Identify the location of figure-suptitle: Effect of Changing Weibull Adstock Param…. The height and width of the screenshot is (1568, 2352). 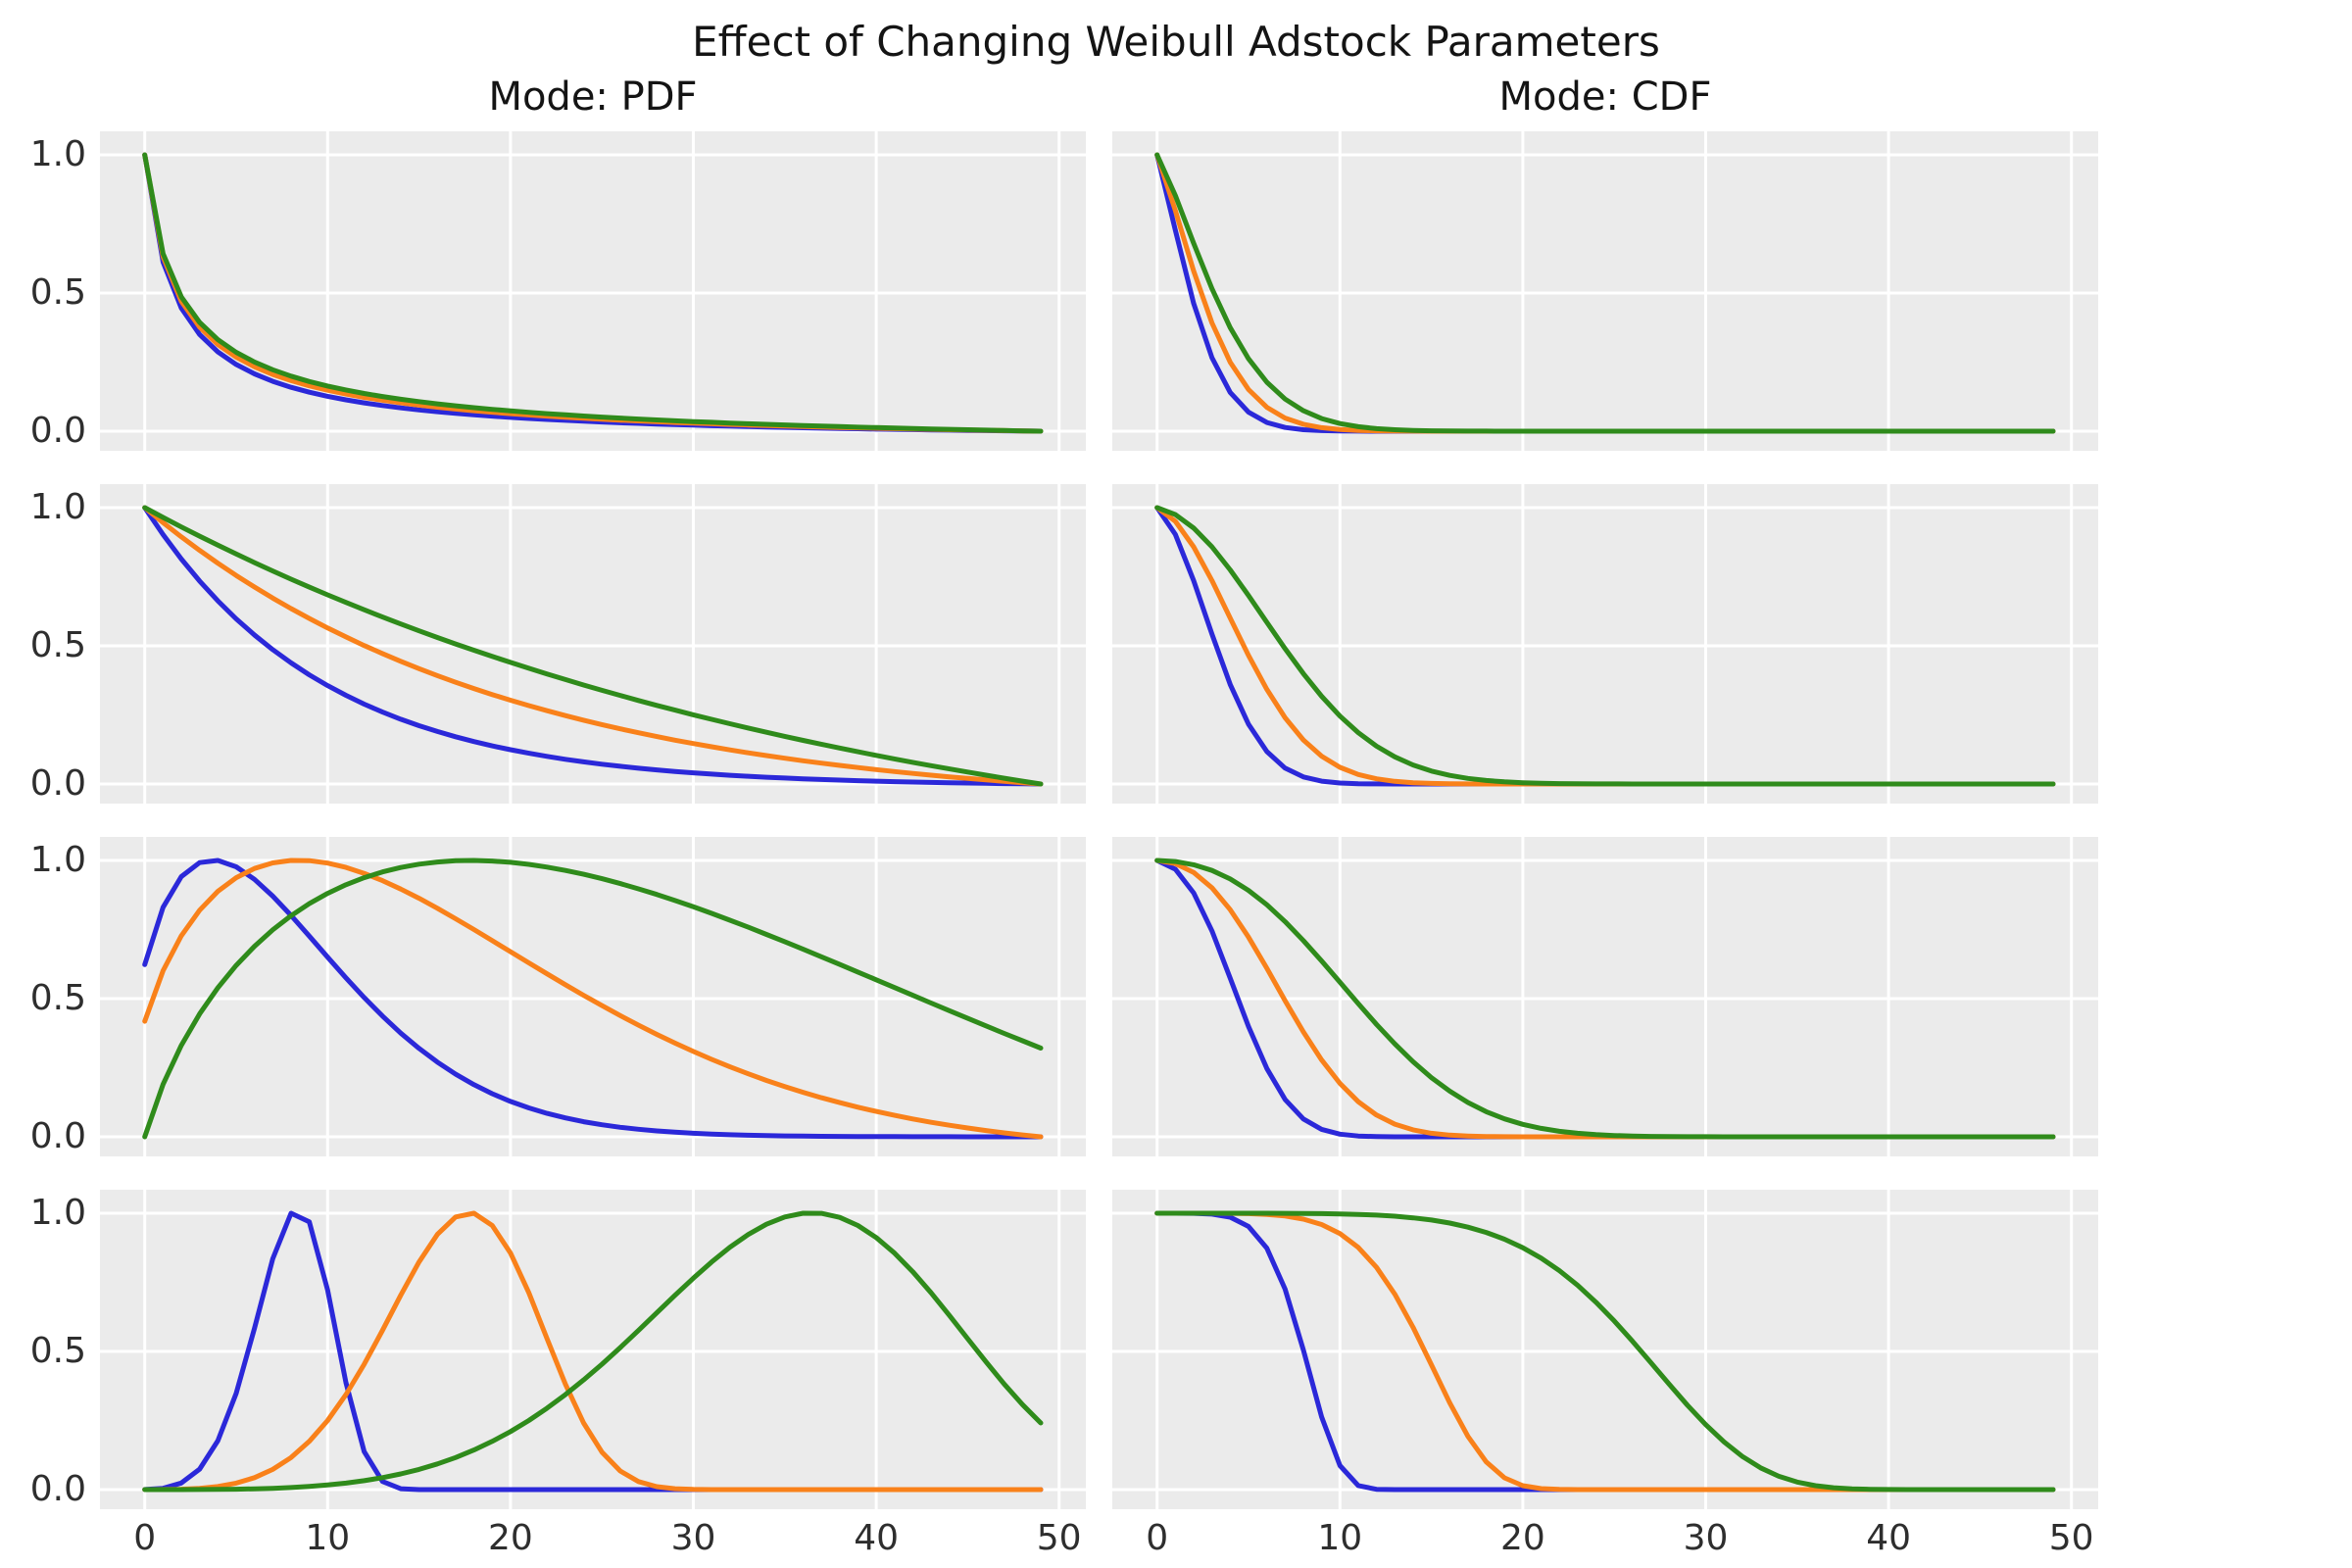
(1176, 42).